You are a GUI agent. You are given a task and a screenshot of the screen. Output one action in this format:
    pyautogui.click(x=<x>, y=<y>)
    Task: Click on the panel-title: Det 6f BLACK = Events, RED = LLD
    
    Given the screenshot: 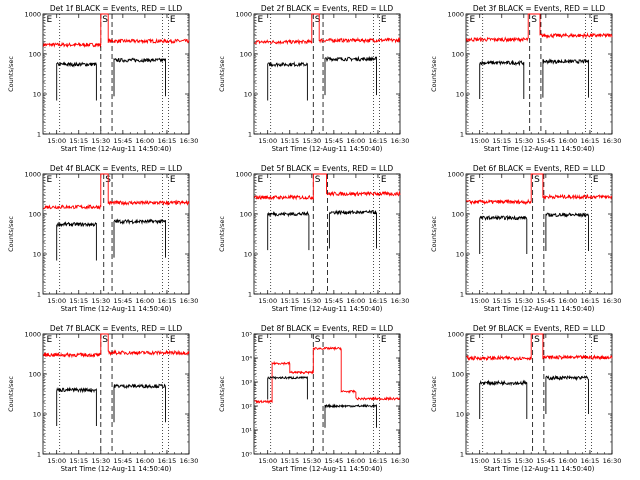 What is the action you would take?
    pyautogui.click(x=539, y=168)
    